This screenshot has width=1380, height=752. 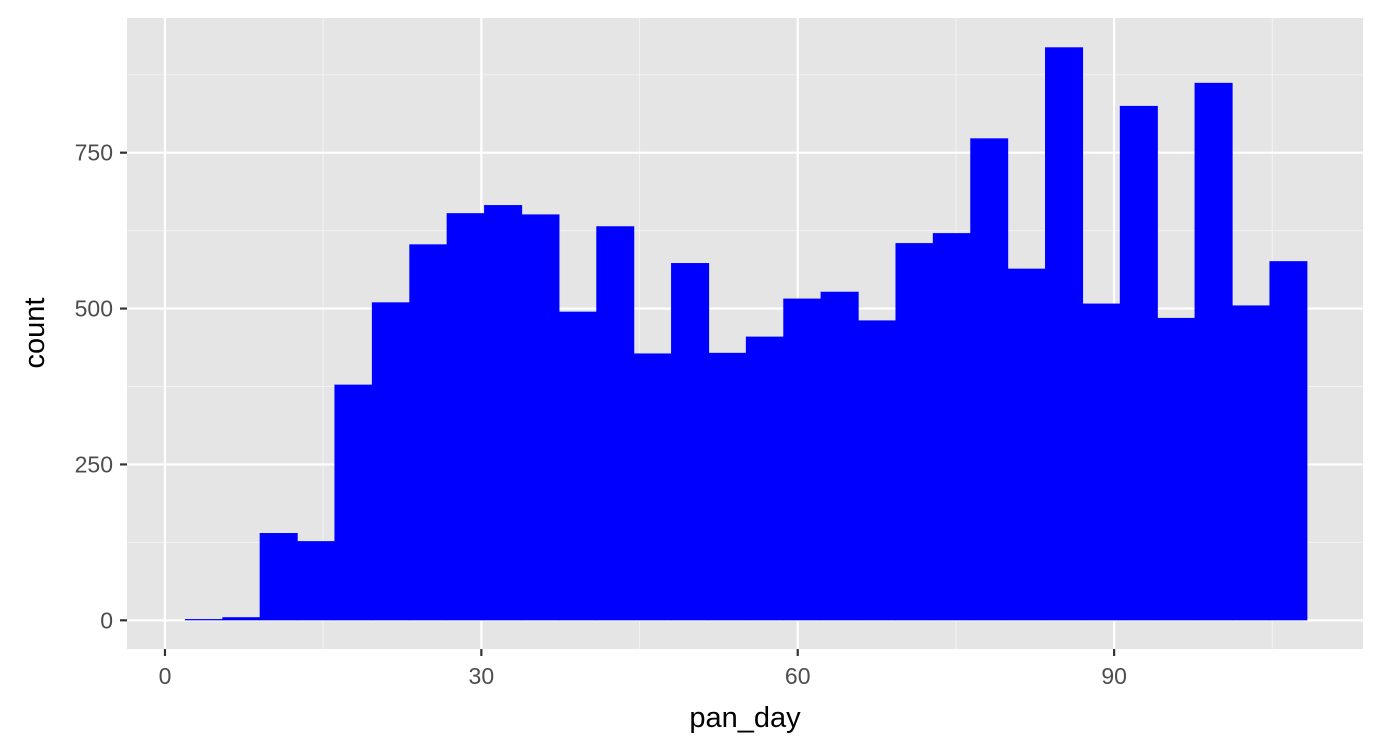 I want to click on x-tick-label: 30, so click(x=482, y=676).